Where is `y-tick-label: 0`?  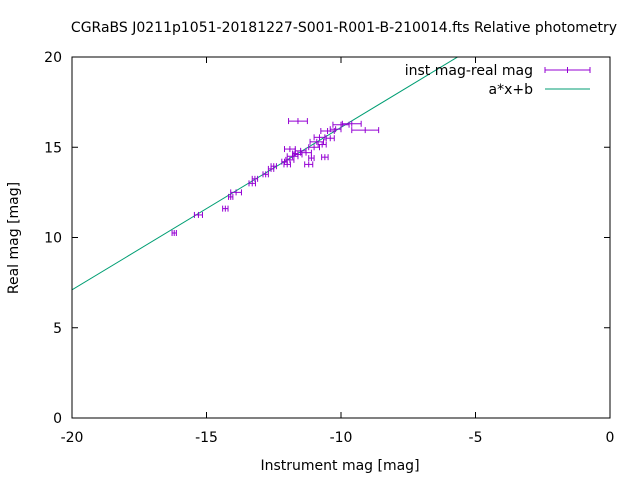
y-tick-label: 0 is located at coordinates (57, 419).